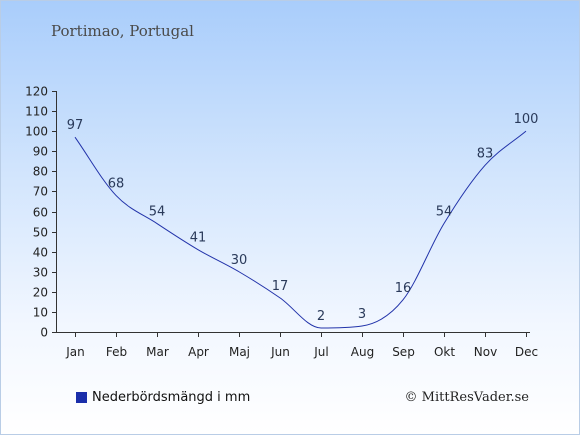  What do you see at coordinates (198, 238) in the screenshot?
I see `data-label: 41` at bounding box center [198, 238].